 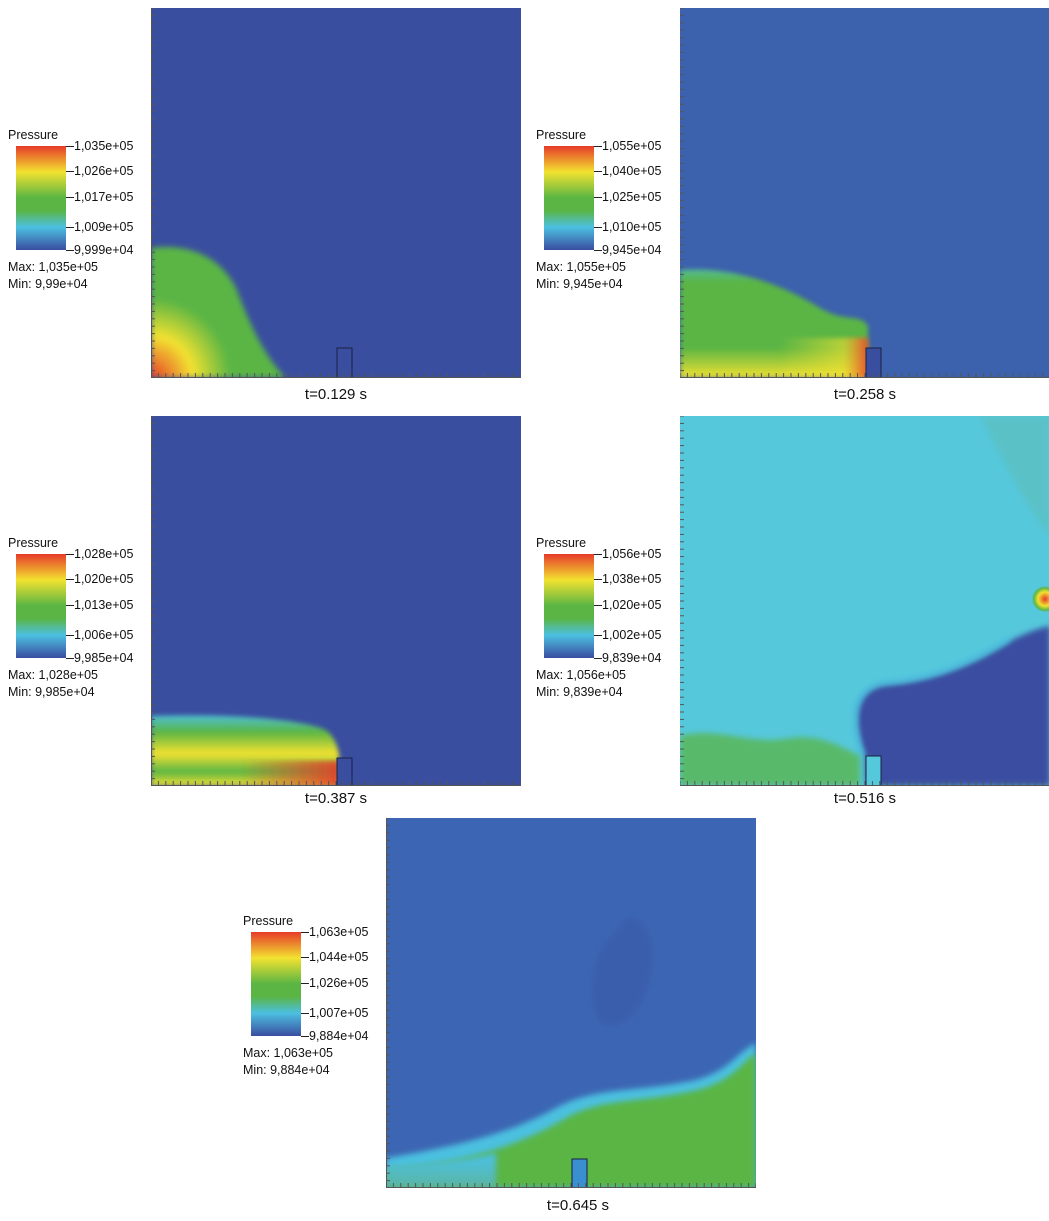 I want to click on colorbar-tick-label: 1,007e+05, so click(x=339, y=1013).